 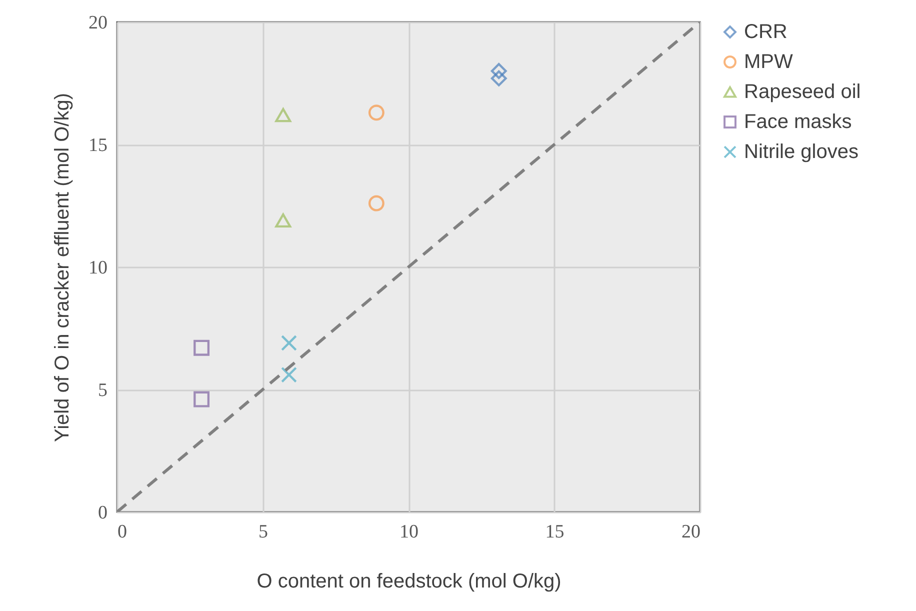 I want to click on x-tick-label: 20, so click(x=691, y=532).